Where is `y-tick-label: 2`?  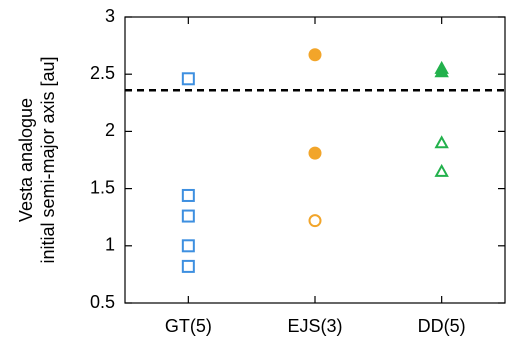 y-tick-label: 2 is located at coordinates (110, 130).